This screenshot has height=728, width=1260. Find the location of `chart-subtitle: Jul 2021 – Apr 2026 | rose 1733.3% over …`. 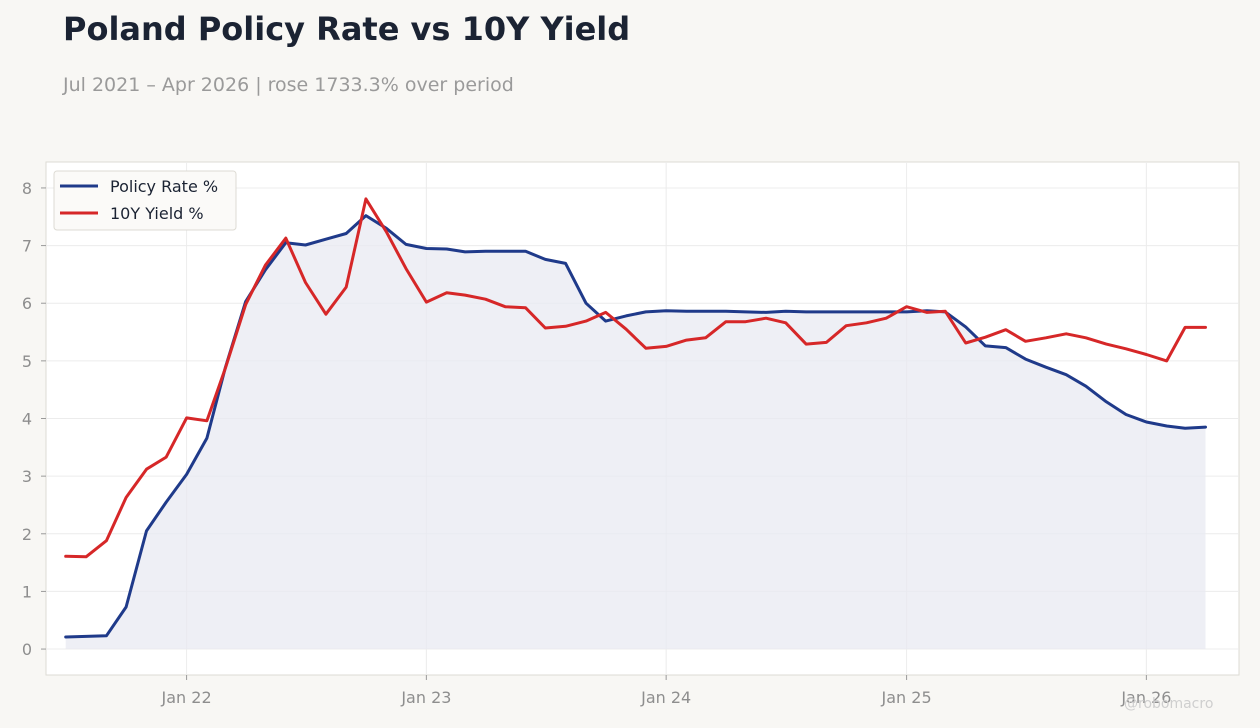

chart-subtitle: Jul 2021 – Apr 2026 | rose 1733.3% over … is located at coordinates (288, 85).